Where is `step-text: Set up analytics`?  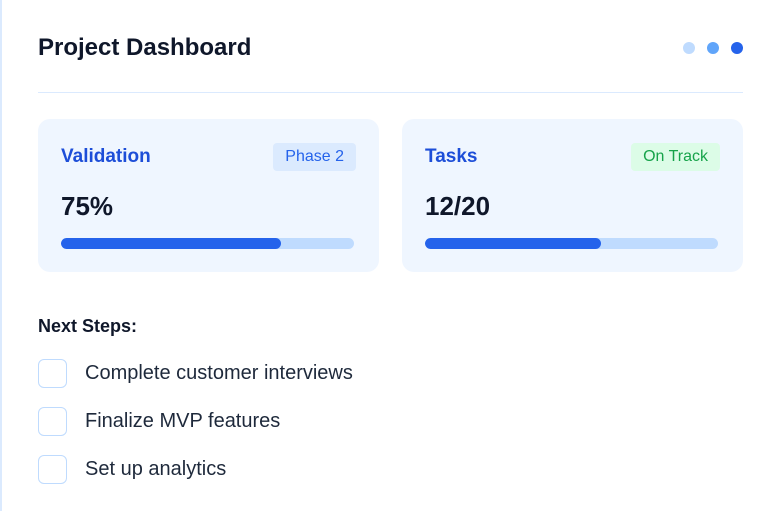
step-text: Set up analytics is located at coordinates (156, 469).